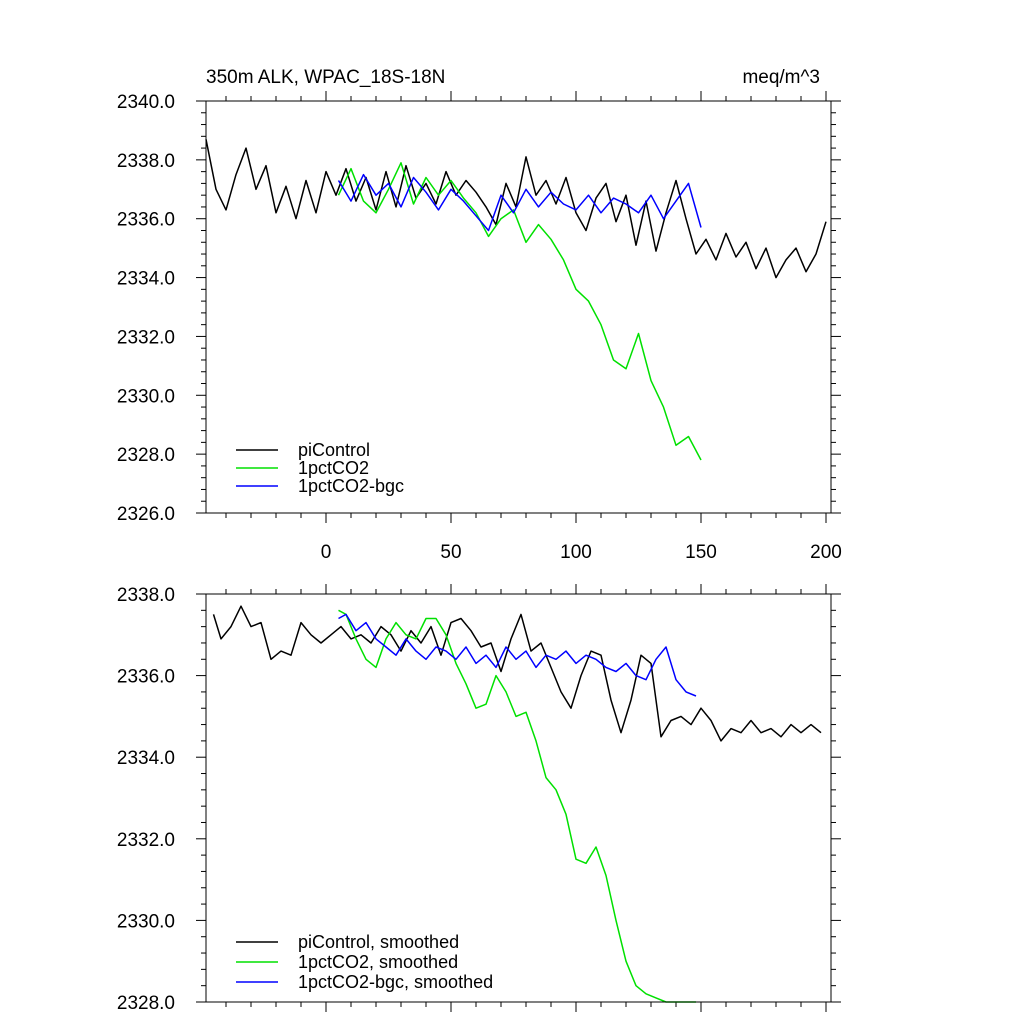 Image resolution: width=1024 pixels, height=1024 pixels. I want to click on series-line-1pctco2, so click(519, 311).